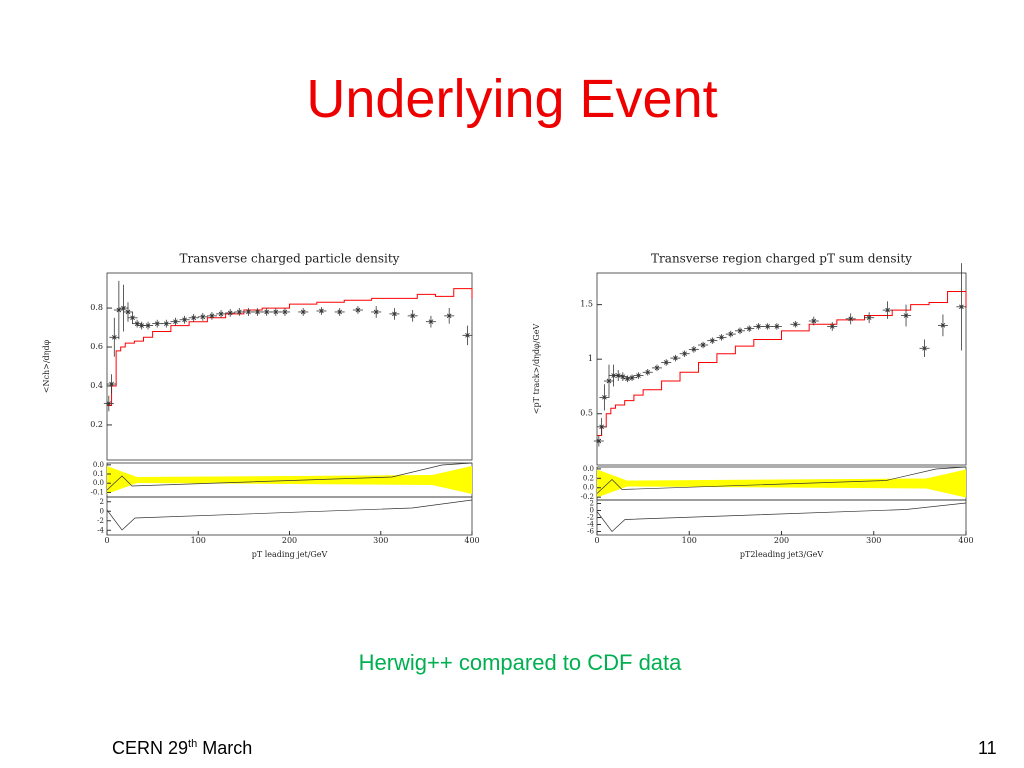 This screenshot has width=1024, height=768. Describe the element at coordinates (590, 518) in the screenshot. I see `ratio-tick-label: -2` at that location.